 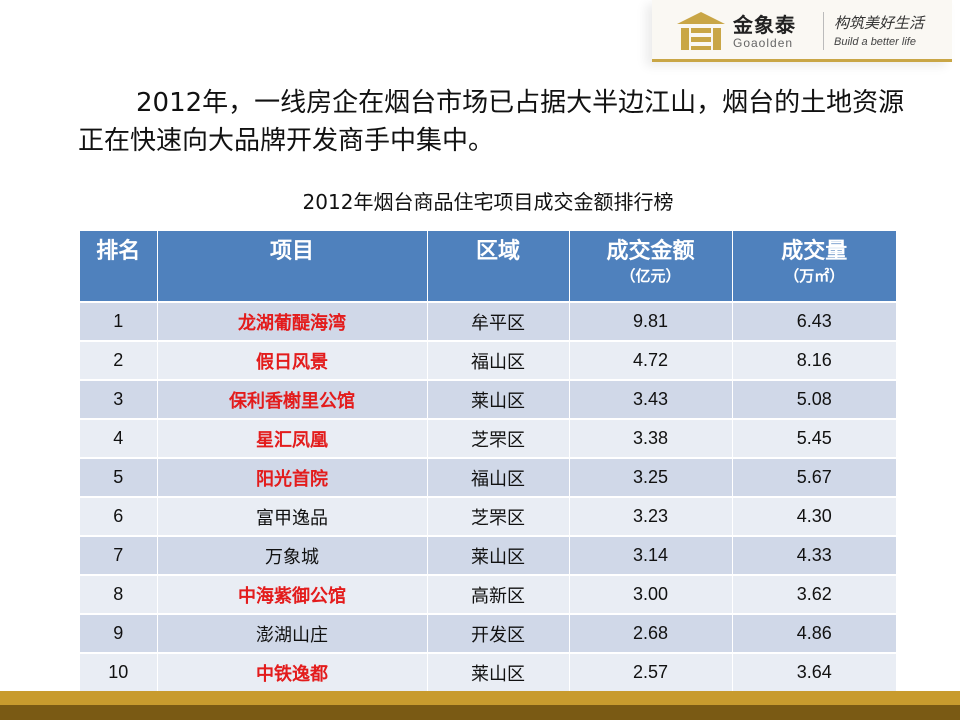 What do you see at coordinates (651, 594) in the screenshot?
I see `amount-cell: 3.00` at bounding box center [651, 594].